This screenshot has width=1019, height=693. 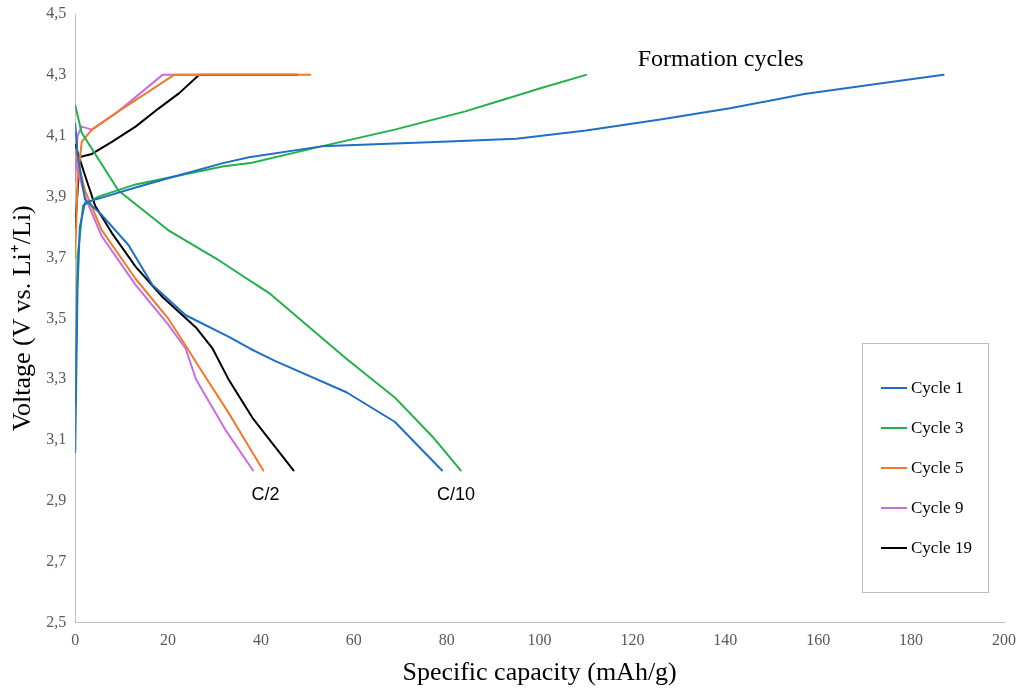 What do you see at coordinates (446, 640) in the screenshot?
I see `x-tick-label: 80` at bounding box center [446, 640].